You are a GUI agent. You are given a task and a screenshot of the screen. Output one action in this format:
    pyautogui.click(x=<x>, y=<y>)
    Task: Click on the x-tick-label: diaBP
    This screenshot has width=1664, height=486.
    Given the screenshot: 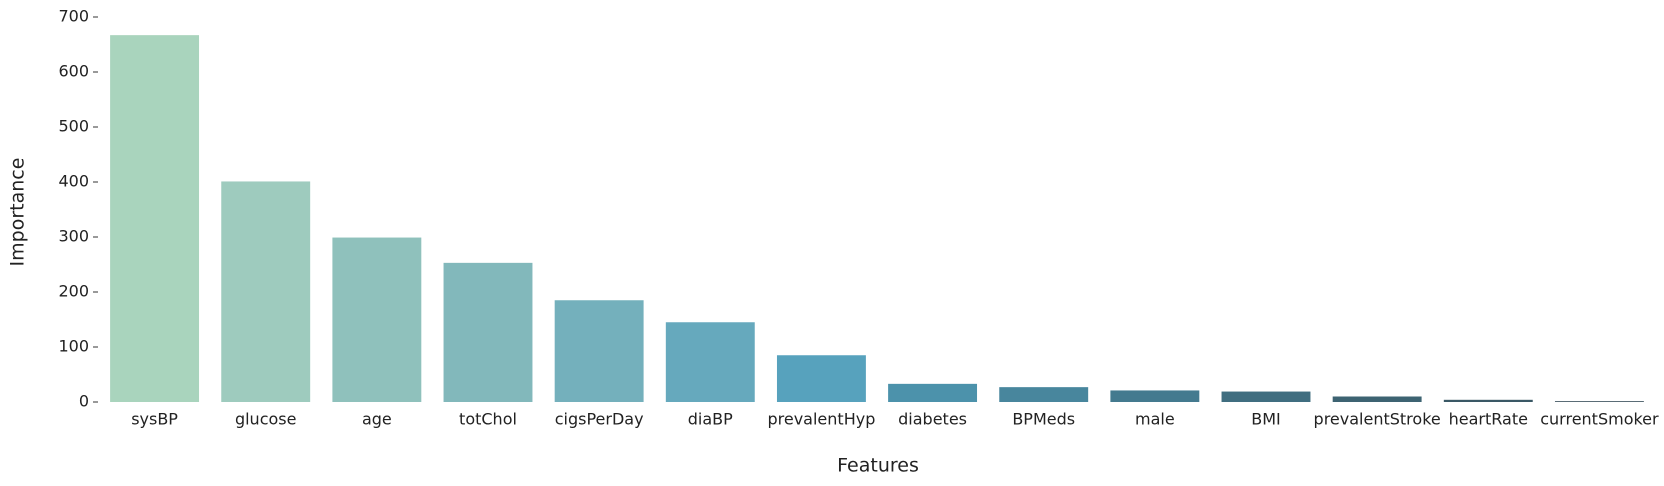 What is the action you would take?
    pyautogui.click(x=710, y=419)
    